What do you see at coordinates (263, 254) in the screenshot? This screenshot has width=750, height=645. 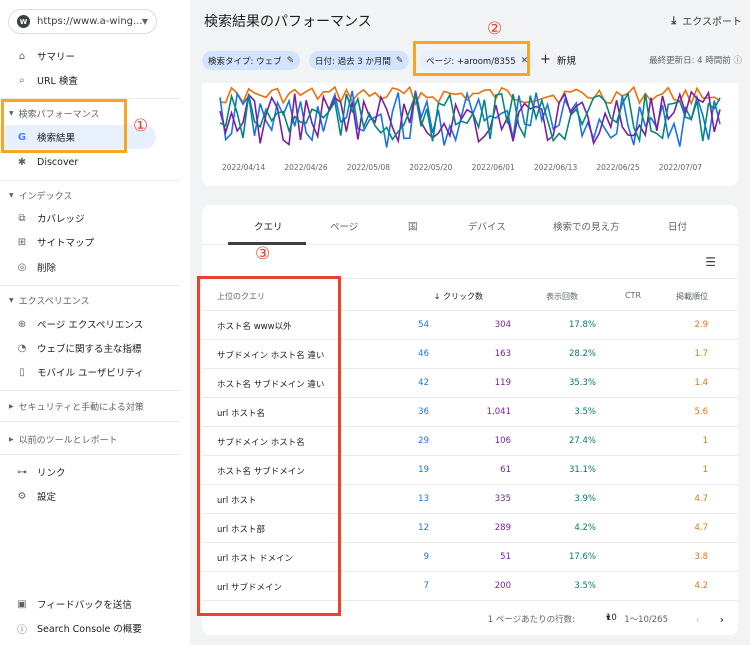 I see `annotation-number-3: ③` at bounding box center [263, 254].